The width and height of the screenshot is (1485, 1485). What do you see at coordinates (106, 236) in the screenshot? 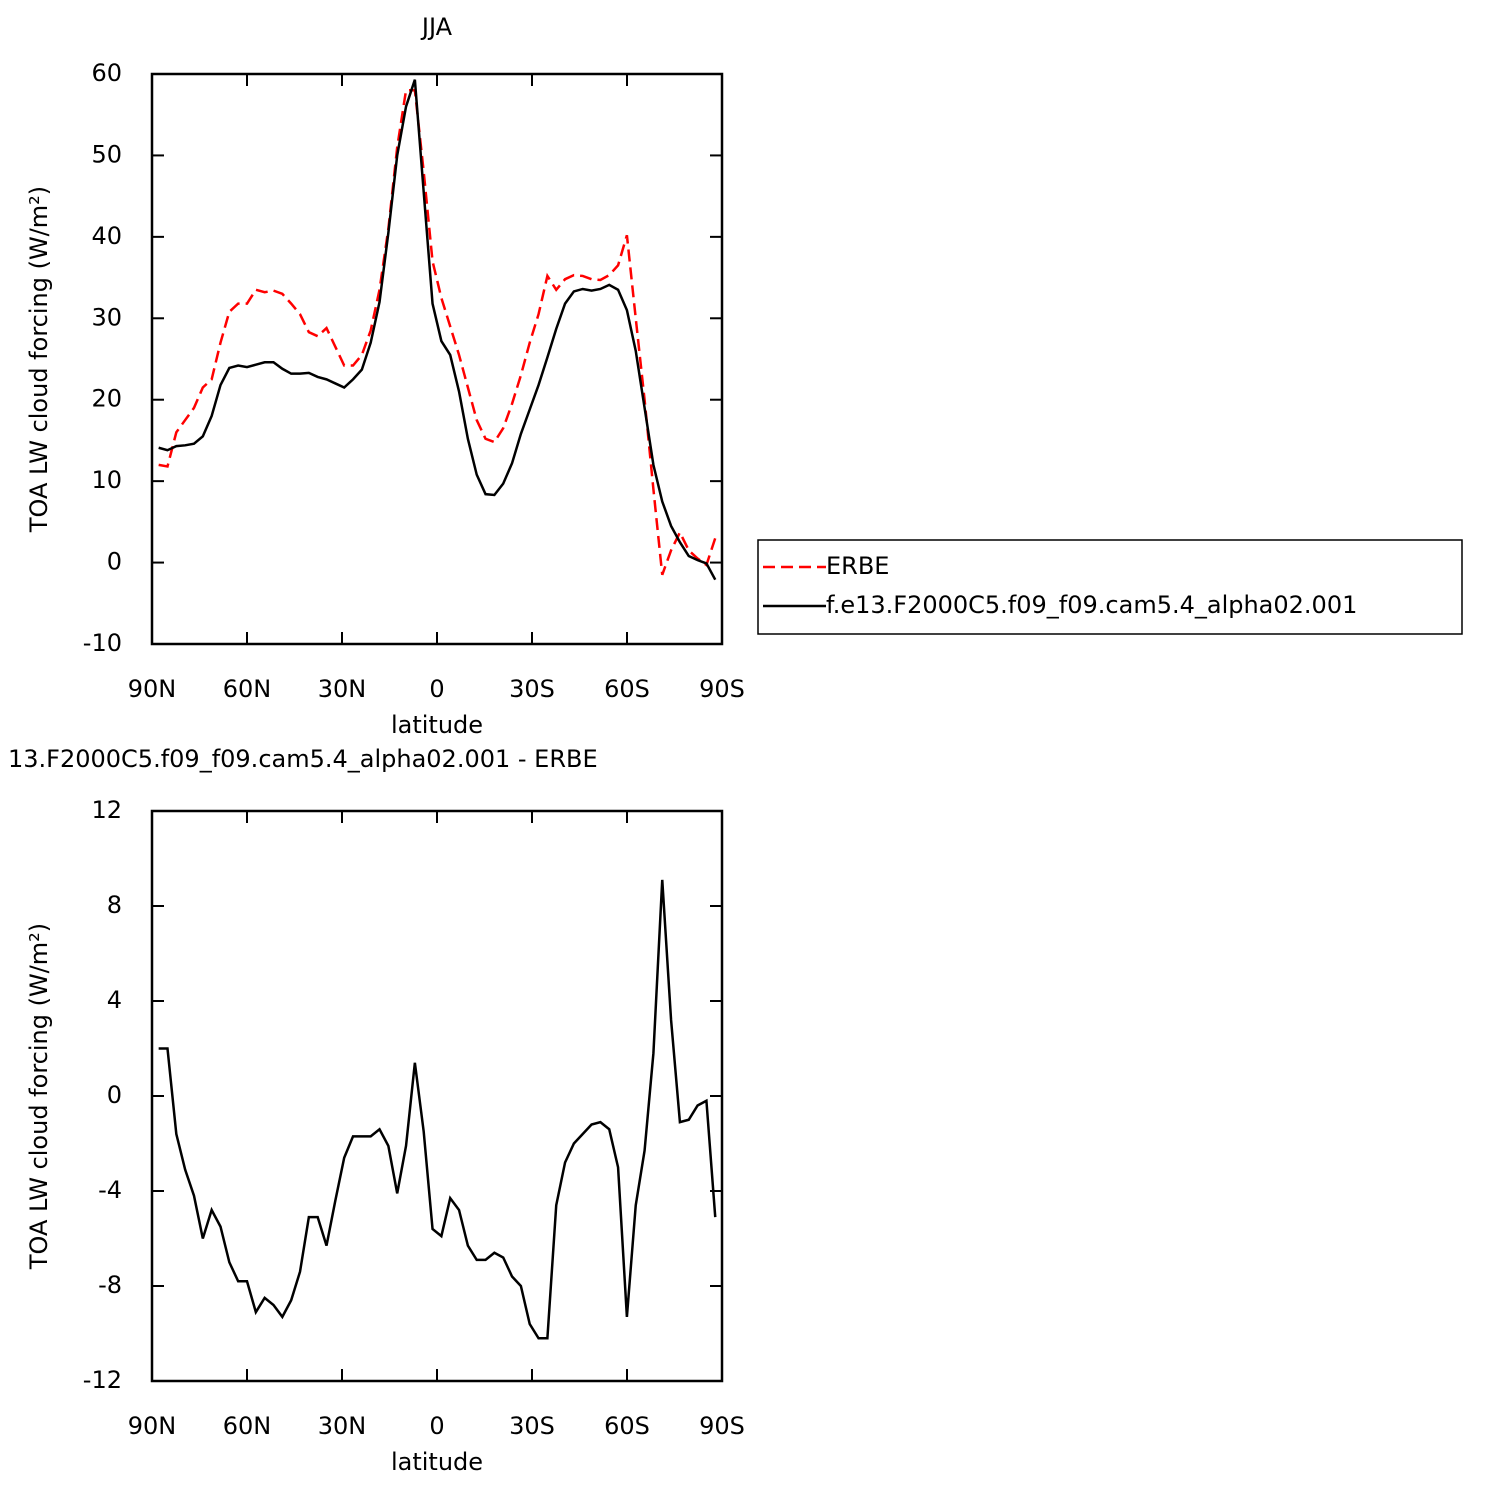
I see `y-tick-label: 40` at bounding box center [106, 236].